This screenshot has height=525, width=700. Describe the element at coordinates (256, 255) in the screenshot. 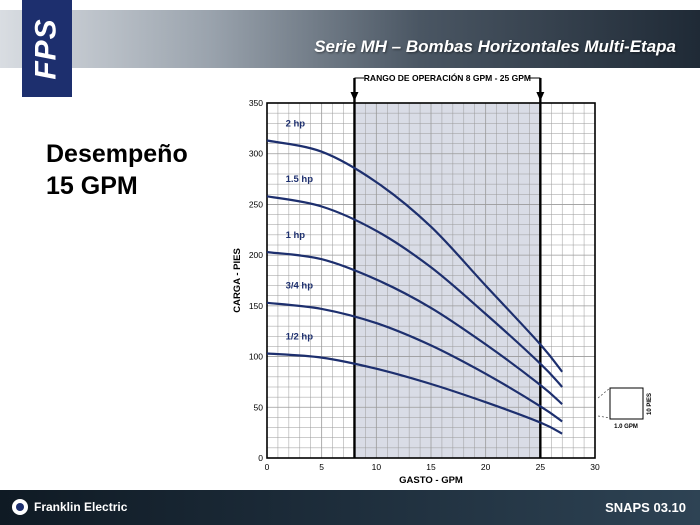

I see `y-tick-label: 200` at that location.